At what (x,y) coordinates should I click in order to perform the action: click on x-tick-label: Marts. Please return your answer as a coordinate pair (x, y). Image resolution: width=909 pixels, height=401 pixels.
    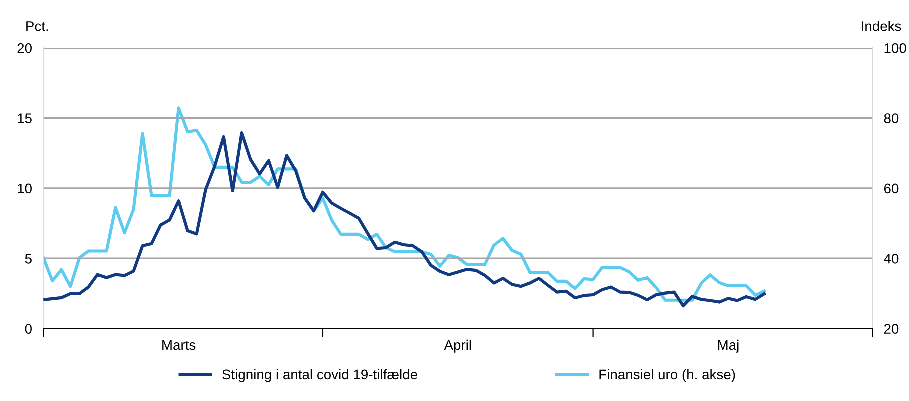
    Looking at the image, I should click on (179, 345).